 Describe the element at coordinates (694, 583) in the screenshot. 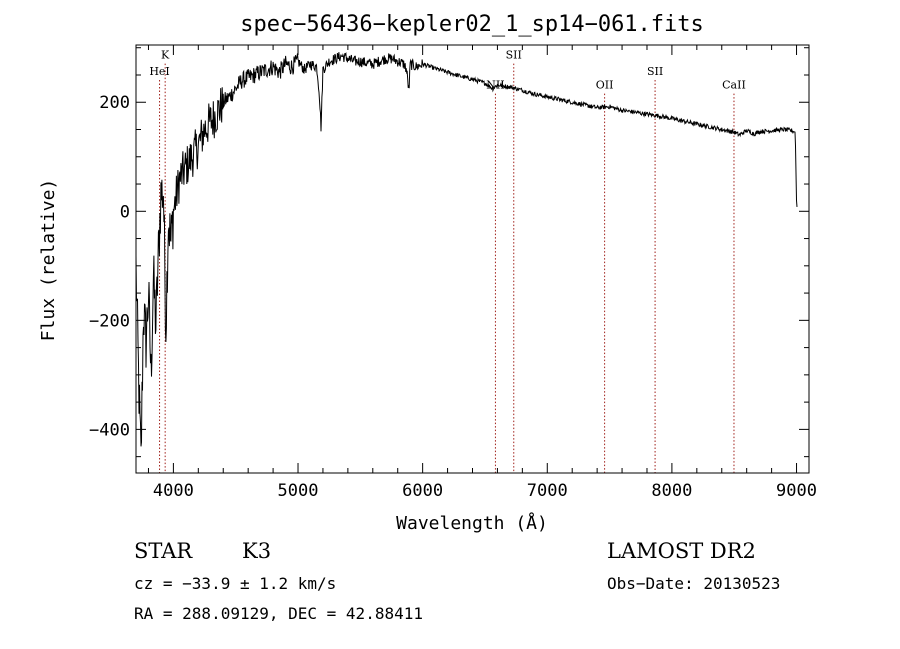

I see `observation-date: Obs−Date: 20130523` at that location.